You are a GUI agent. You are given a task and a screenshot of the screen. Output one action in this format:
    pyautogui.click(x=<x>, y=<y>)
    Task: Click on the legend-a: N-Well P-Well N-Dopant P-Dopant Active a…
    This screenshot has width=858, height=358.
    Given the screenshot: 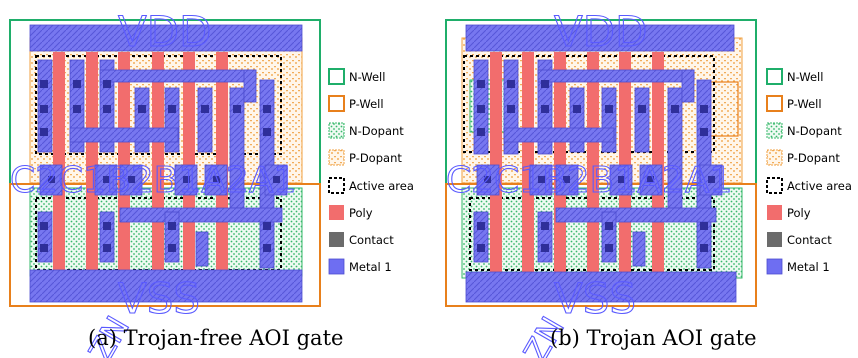 What is the action you would take?
    pyautogui.click(x=371, y=171)
    